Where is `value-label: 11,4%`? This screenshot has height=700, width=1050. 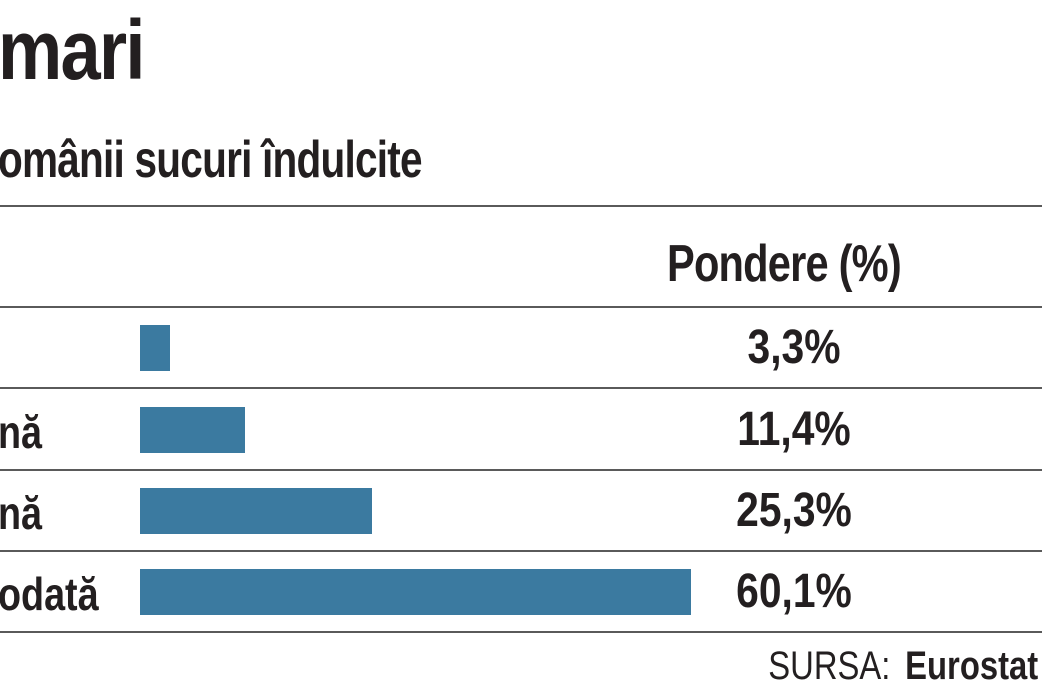
value-label: 11,4% is located at coordinates (794, 429).